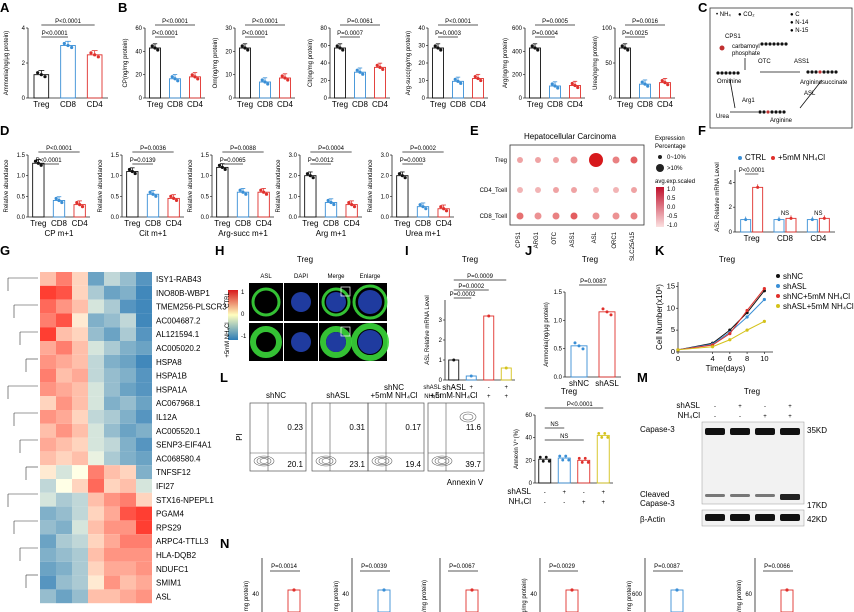 This screenshot has width=854, height=612. I want to click on y-tick-label: 400, so click(517, 52).